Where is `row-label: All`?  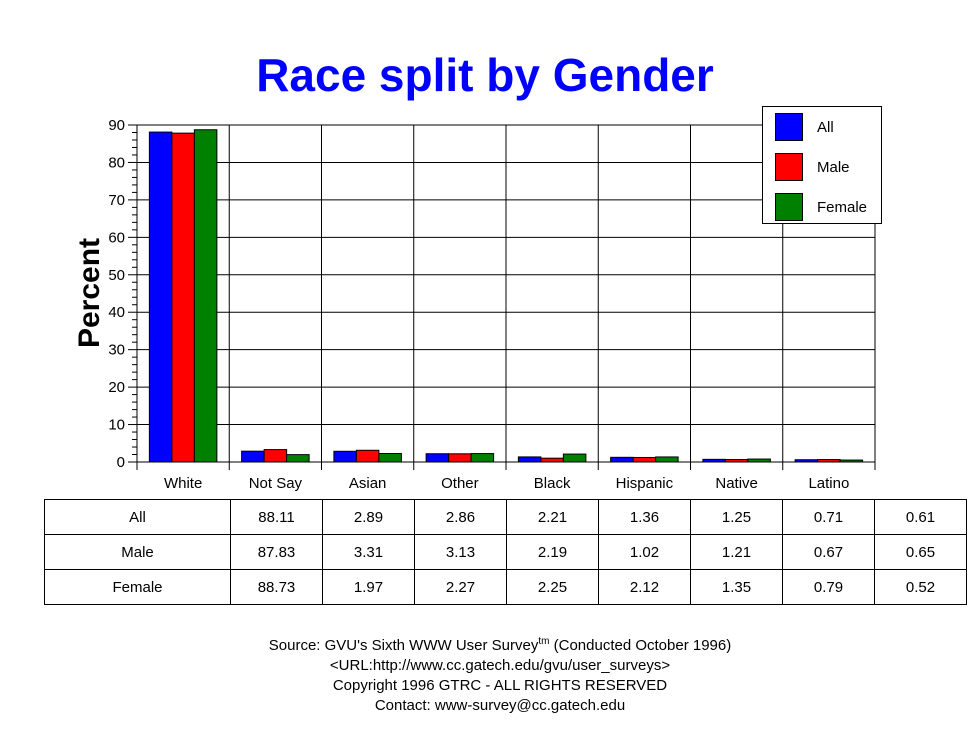
row-label: All is located at coordinates (137, 517).